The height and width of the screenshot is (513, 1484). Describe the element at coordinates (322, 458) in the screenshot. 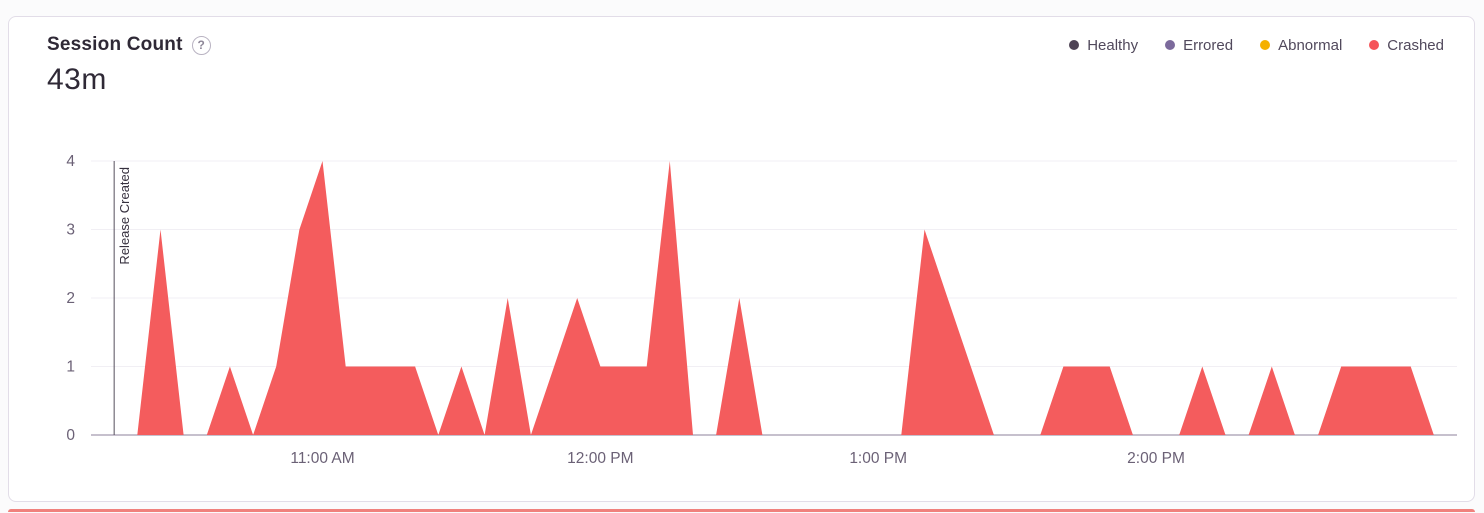

I see `svg-text: 11:00 AM` at that location.